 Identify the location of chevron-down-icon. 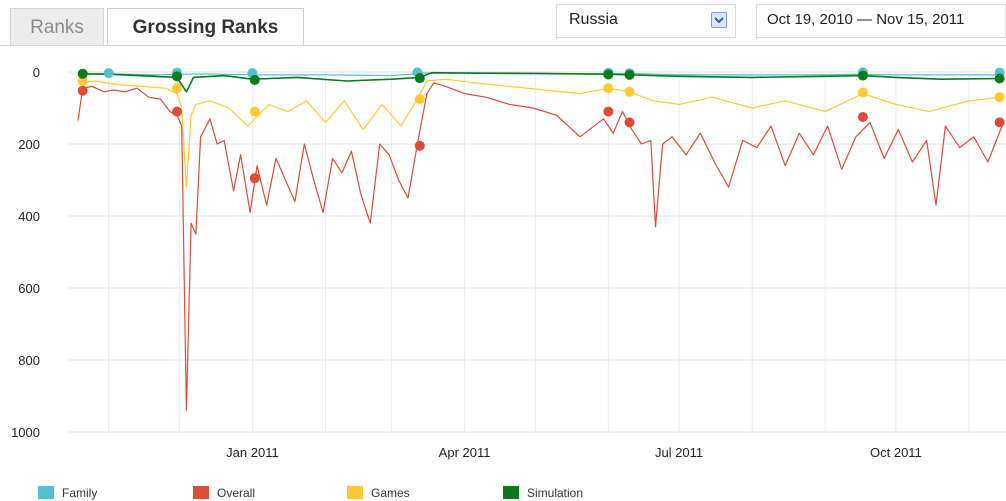
(719, 20).